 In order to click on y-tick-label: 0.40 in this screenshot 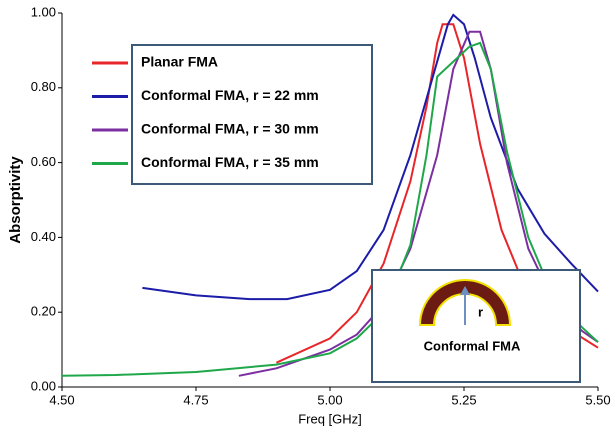, I will do `click(43, 236)`.